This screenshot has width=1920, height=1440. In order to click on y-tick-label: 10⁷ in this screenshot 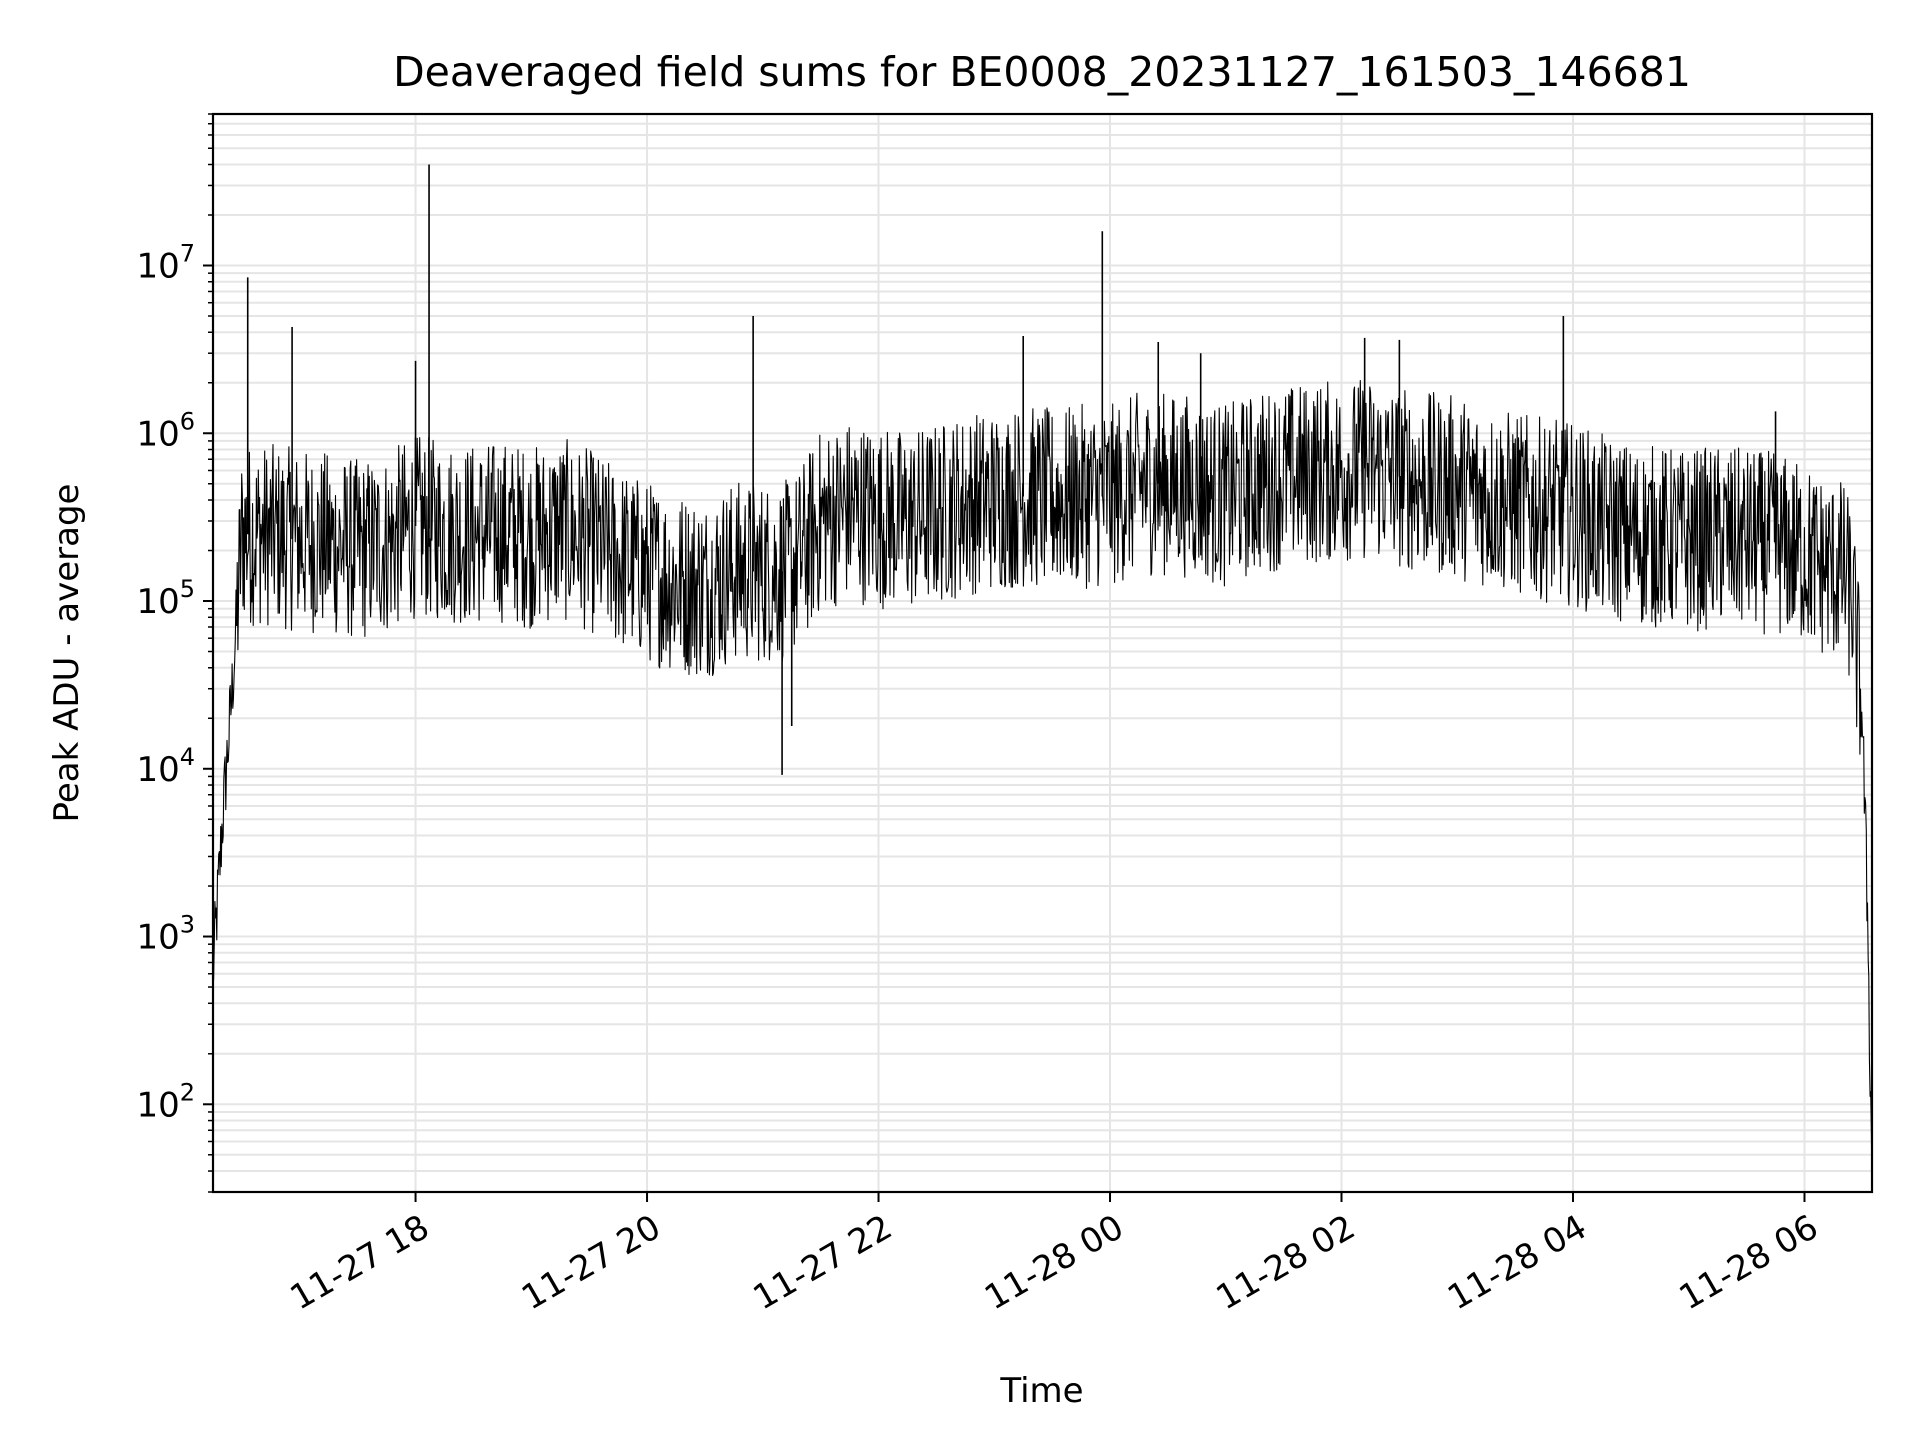, I will do `click(165, 262)`.